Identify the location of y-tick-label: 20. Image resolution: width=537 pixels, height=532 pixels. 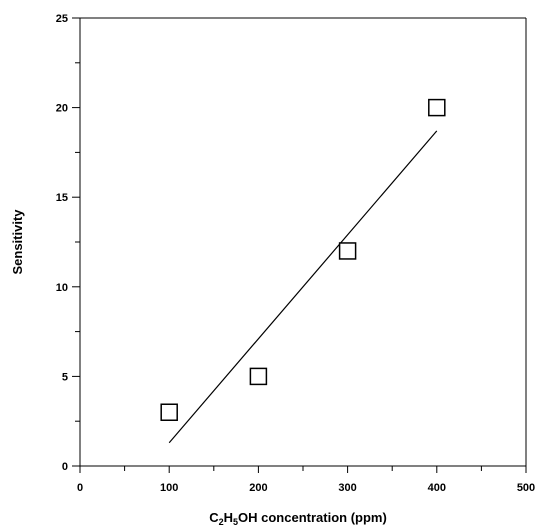
(62, 109).